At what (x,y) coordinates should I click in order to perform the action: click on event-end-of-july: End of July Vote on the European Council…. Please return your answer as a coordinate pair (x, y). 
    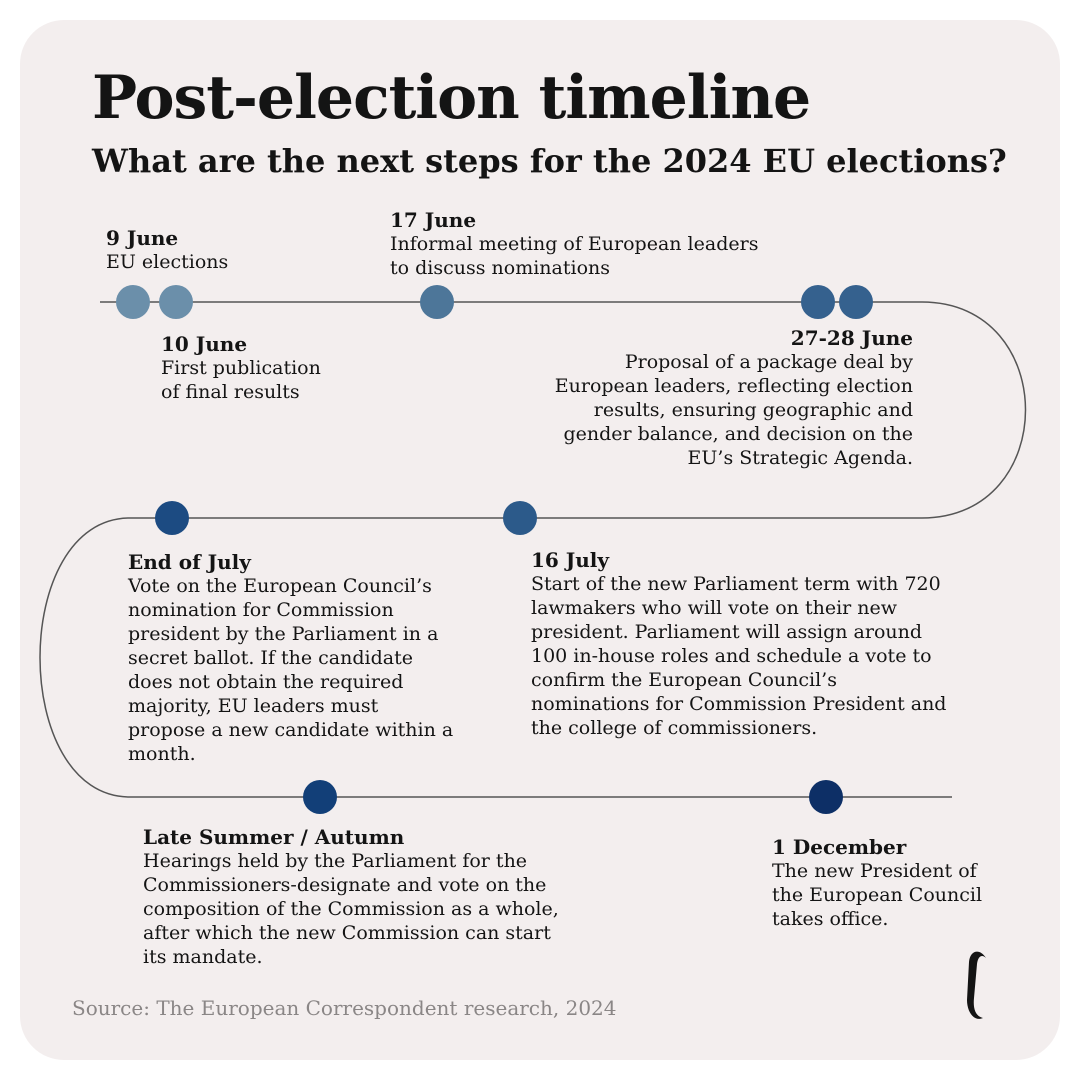
    Looking at the image, I should click on (290, 658).